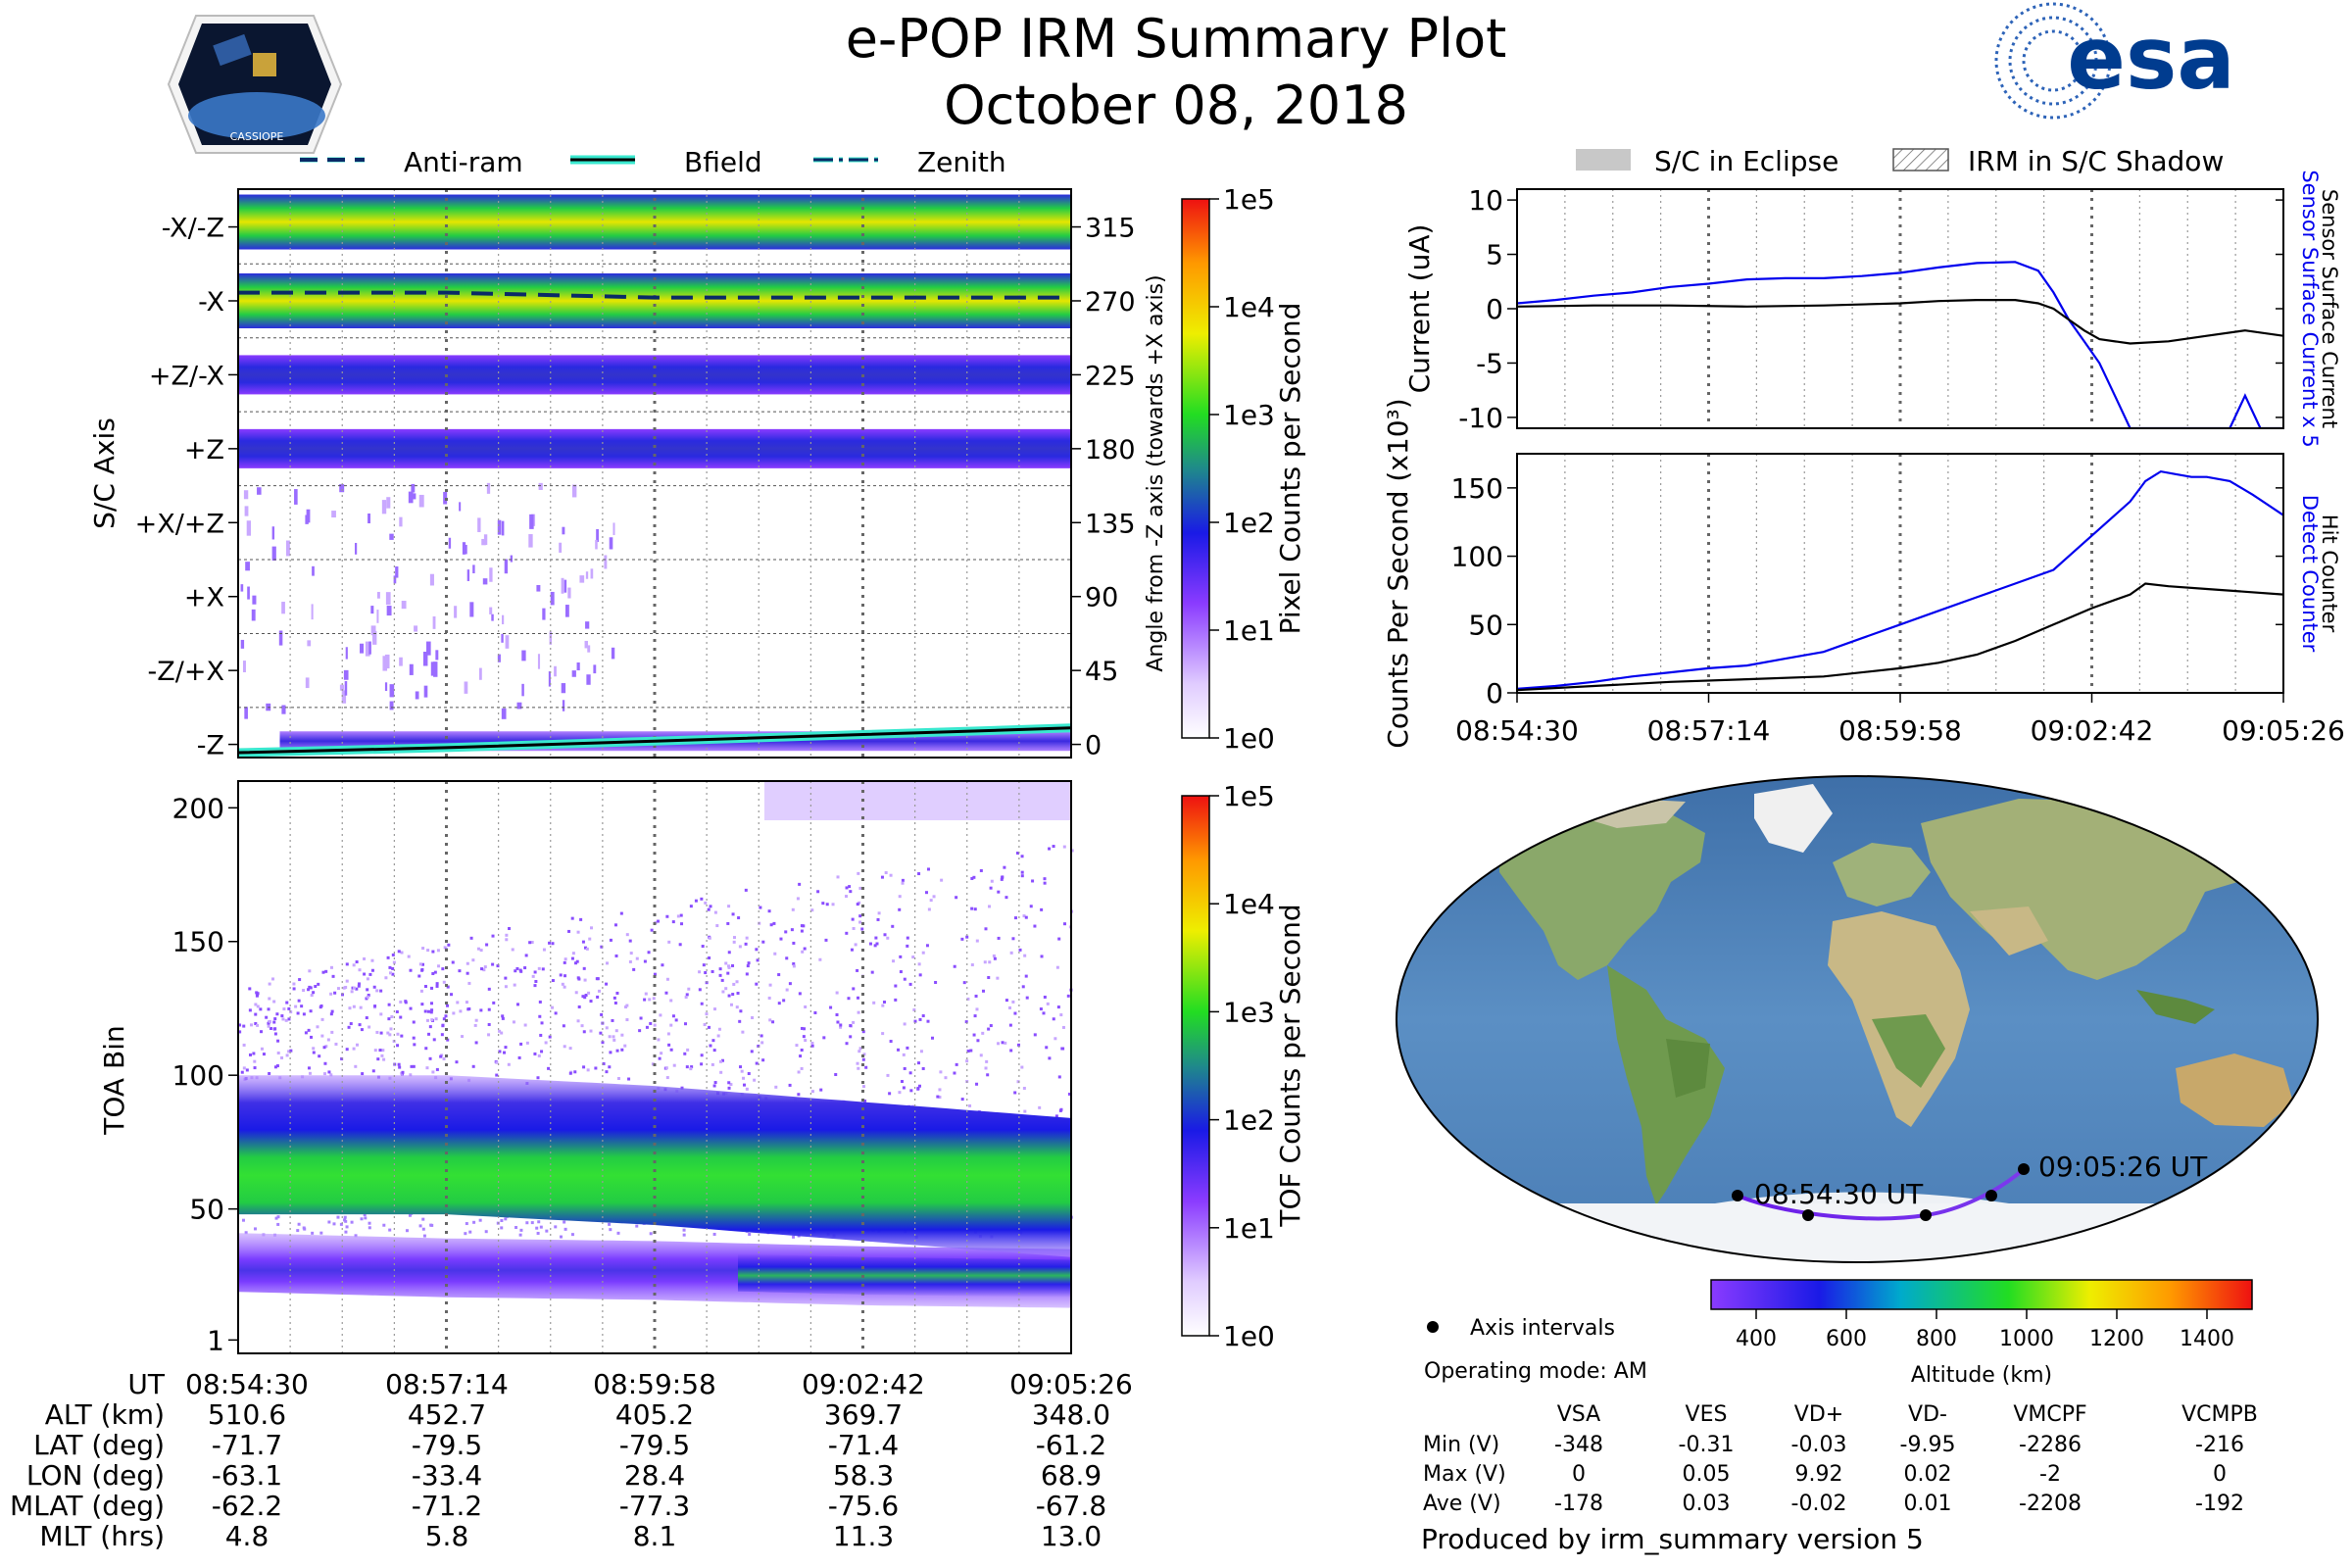 The height and width of the screenshot is (1568, 2352). Describe the element at coordinates (1535, 1371) in the screenshot. I see `operating-mode: Operating mode: AM` at that location.